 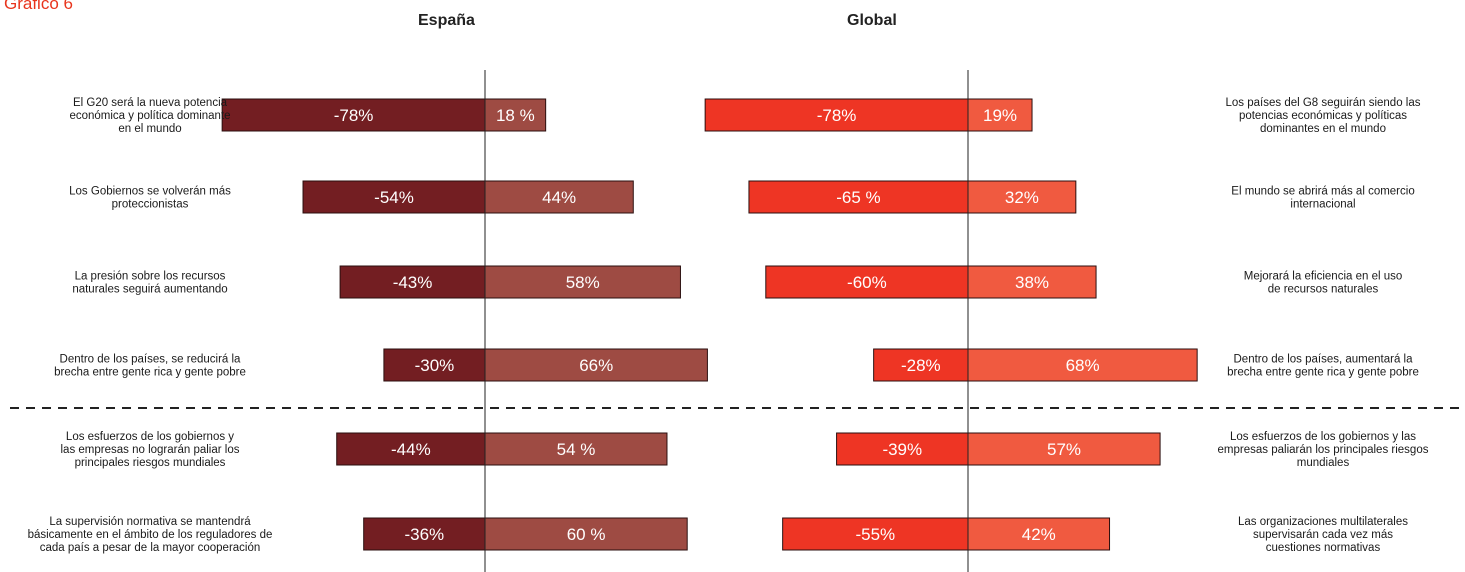 I want to click on espana-label-positive-4: 54 %, so click(x=576, y=449).